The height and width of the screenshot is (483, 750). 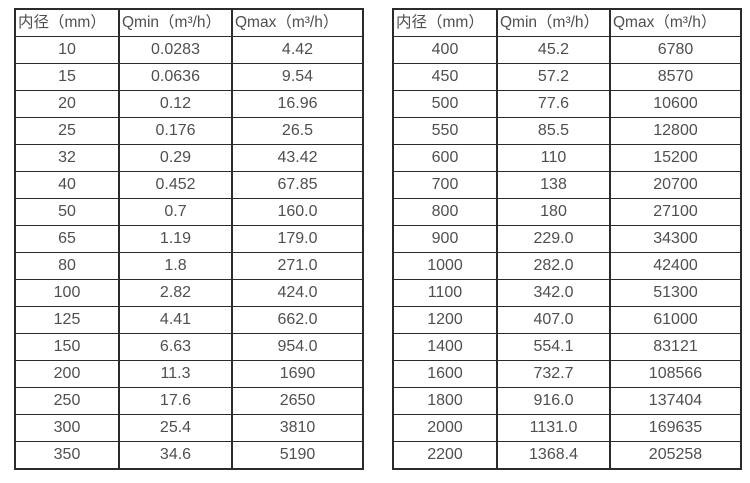 I want to click on cell-inner-diameter: 550, so click(x=445, y=131).